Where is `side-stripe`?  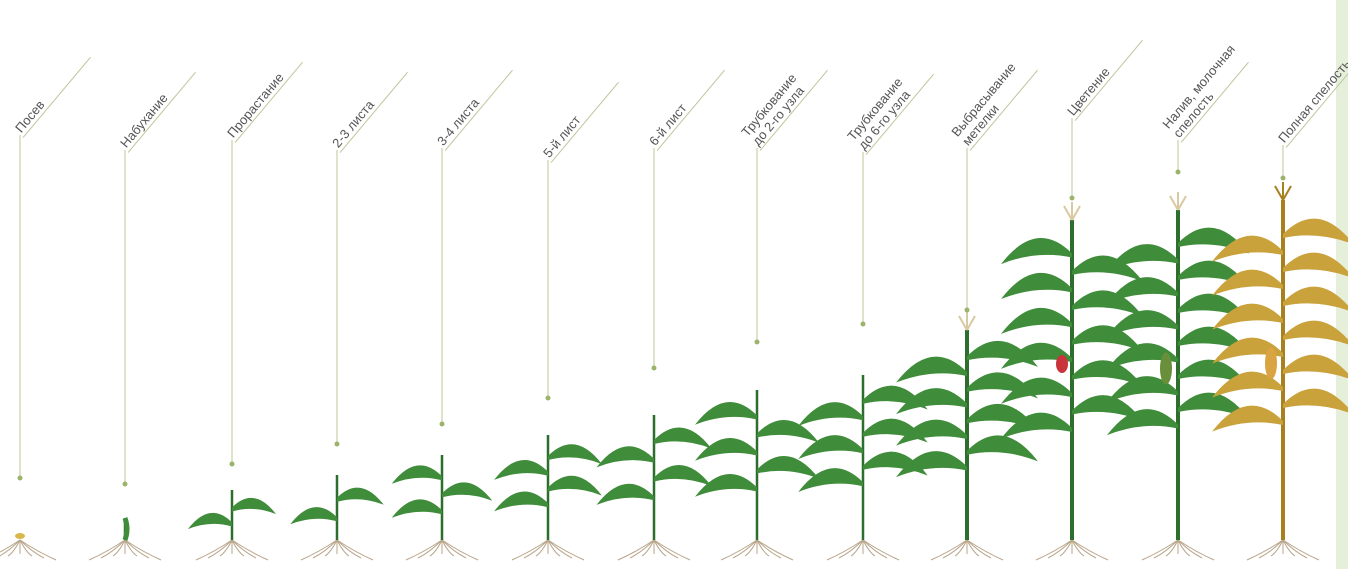 side-stripe is located at coordinates (1342, 284).